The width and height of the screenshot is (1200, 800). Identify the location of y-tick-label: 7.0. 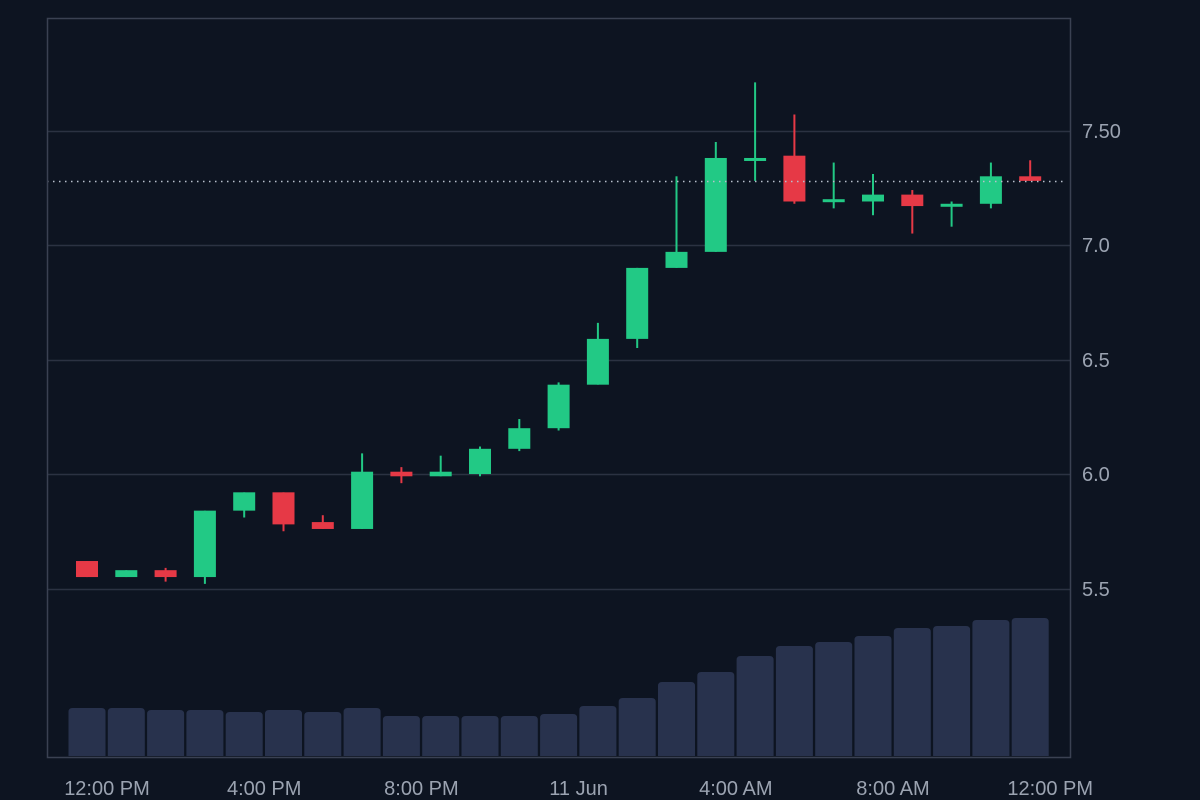
(1096, 246).